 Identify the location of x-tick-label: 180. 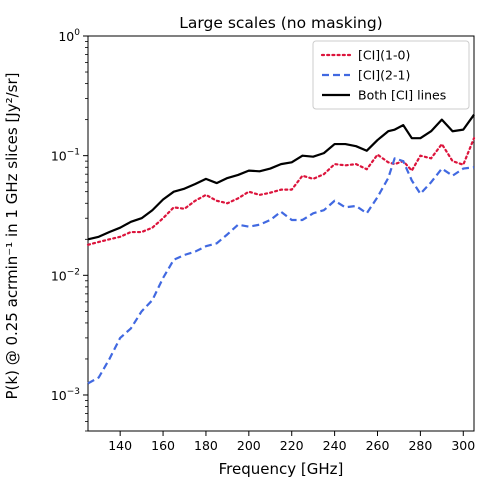
(206, 445).